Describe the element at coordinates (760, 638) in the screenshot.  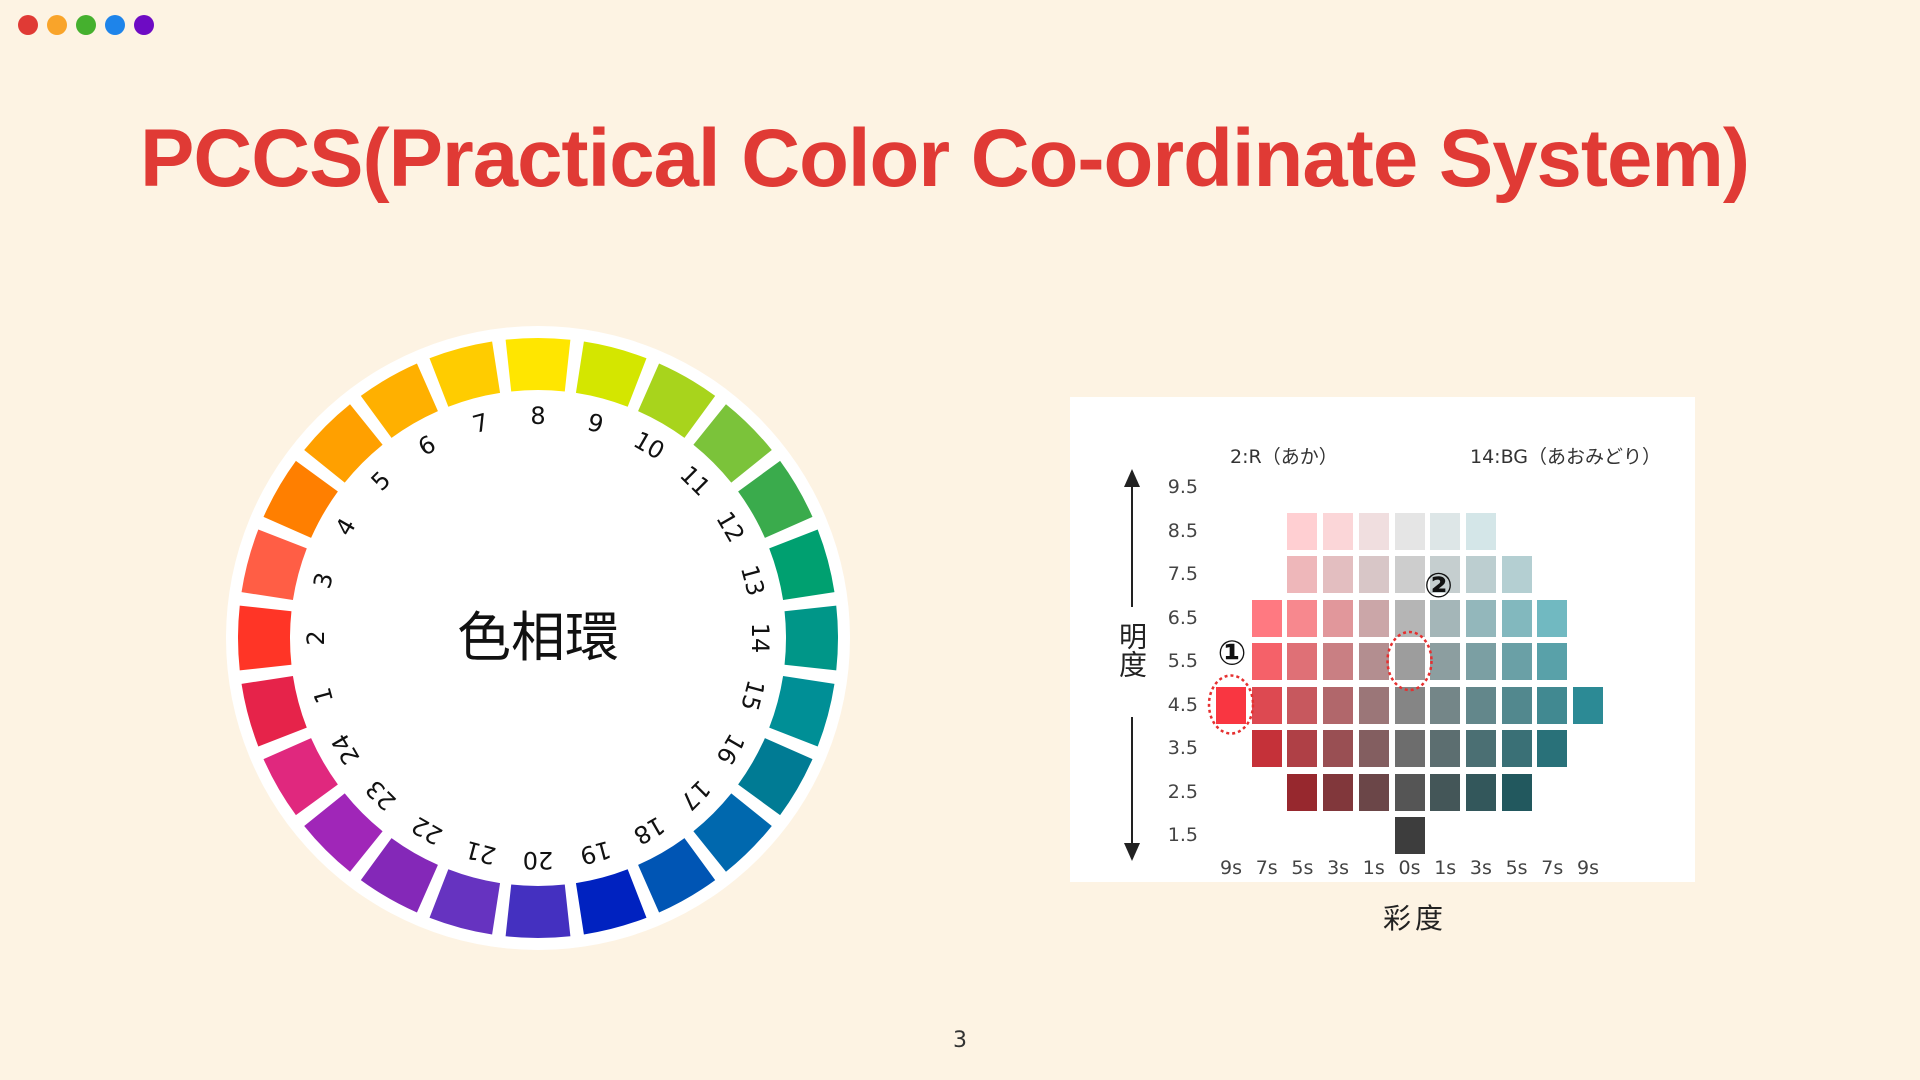
I see `hue-number: 14` at that location.